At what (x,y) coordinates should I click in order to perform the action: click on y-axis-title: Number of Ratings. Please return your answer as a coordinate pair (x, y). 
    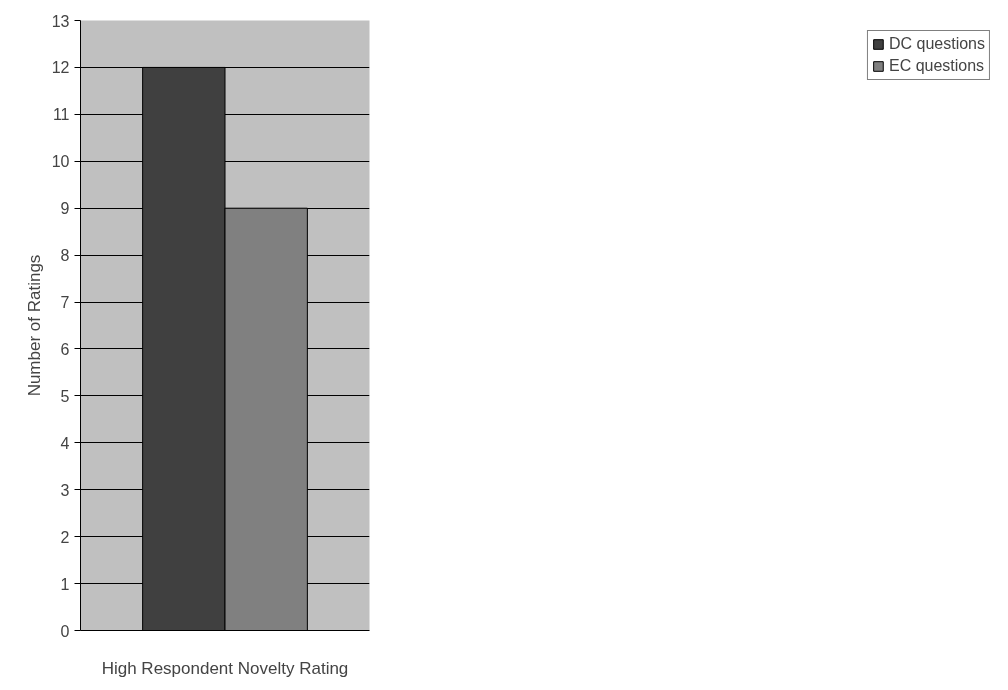
    Looking at the image, I should click on (34, 325).